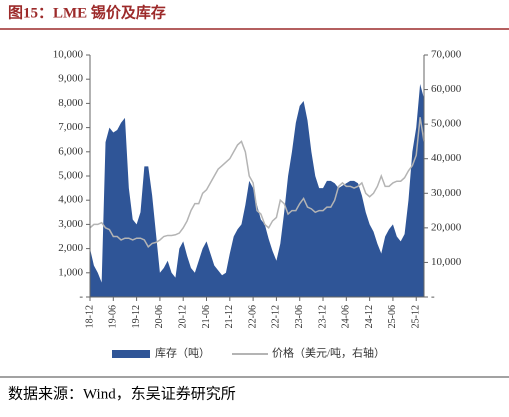 Image resolution: width=509 pixels, height=417 pixels. What do you see at coordinates (70, 248) in the screenshot?
I see `y-tick-label: 2,000` at bounding box center [70, 248].